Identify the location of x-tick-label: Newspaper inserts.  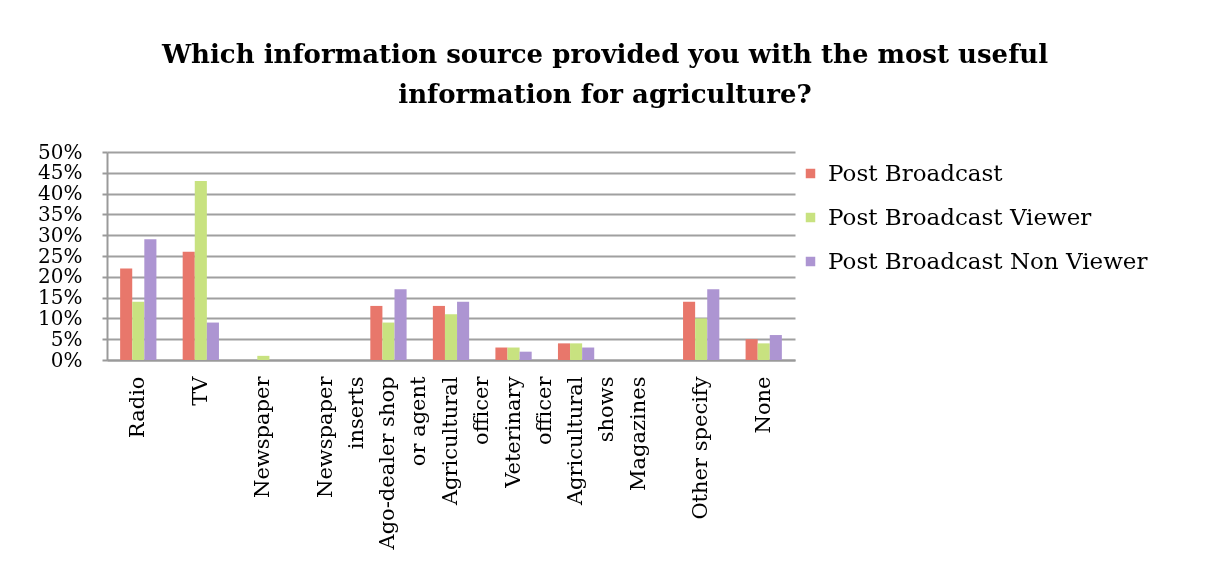
(340, 436).